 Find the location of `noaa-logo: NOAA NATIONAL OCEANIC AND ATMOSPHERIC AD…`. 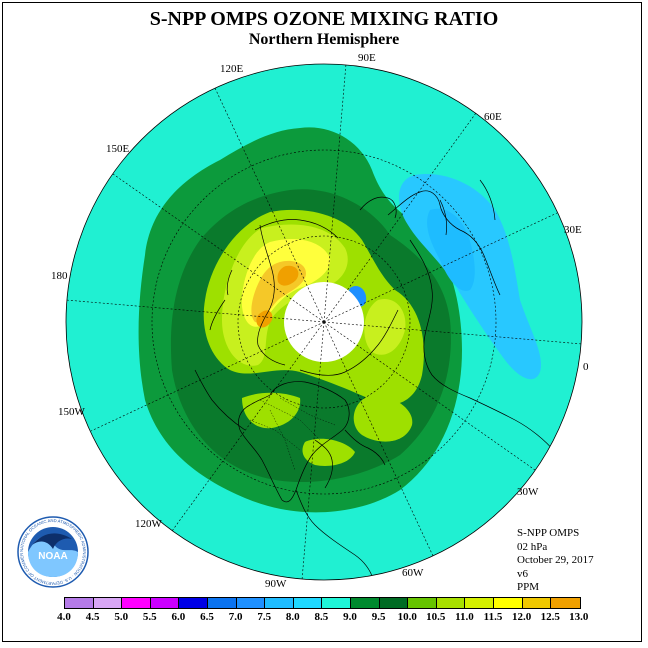

noaa-logo: NOAA NATIONAL OCEANIC AND ATMOSPHERIC AD… is located at coordinates (52, 551).